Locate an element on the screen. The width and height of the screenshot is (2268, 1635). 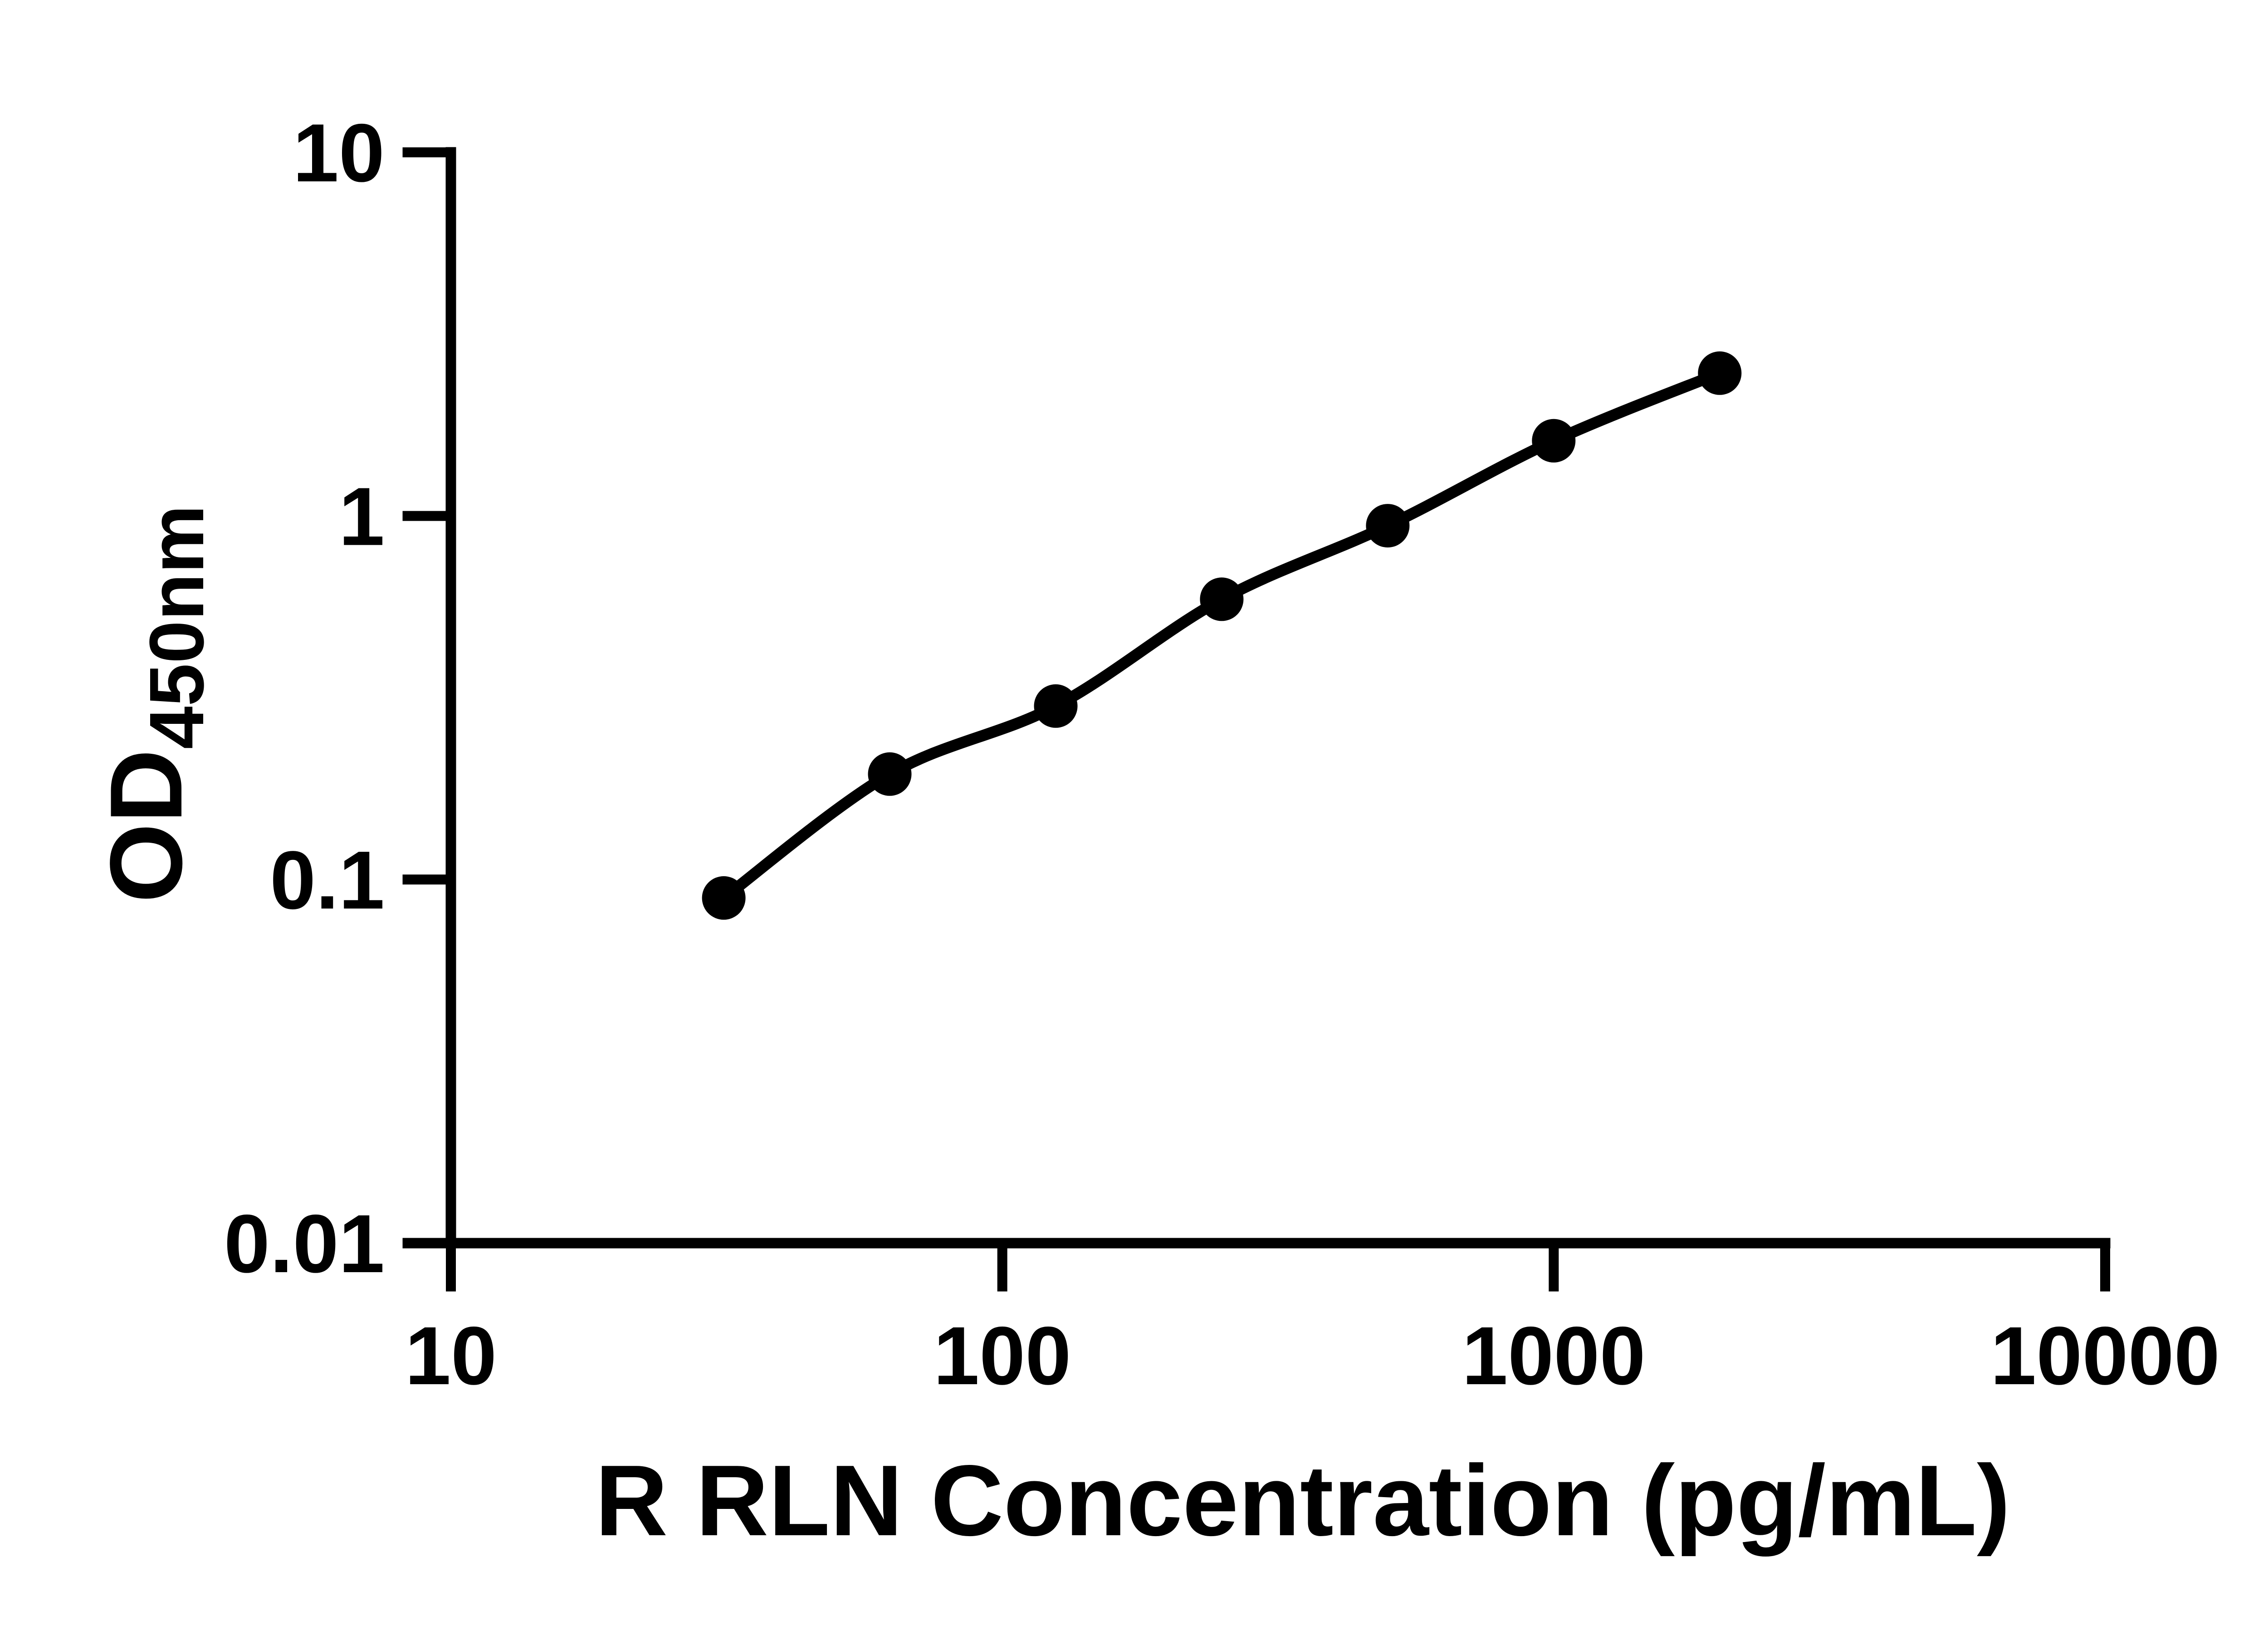
x-axis-title: R RLN Concentration (pg/mL) is located at coordinates (1303, 1501).